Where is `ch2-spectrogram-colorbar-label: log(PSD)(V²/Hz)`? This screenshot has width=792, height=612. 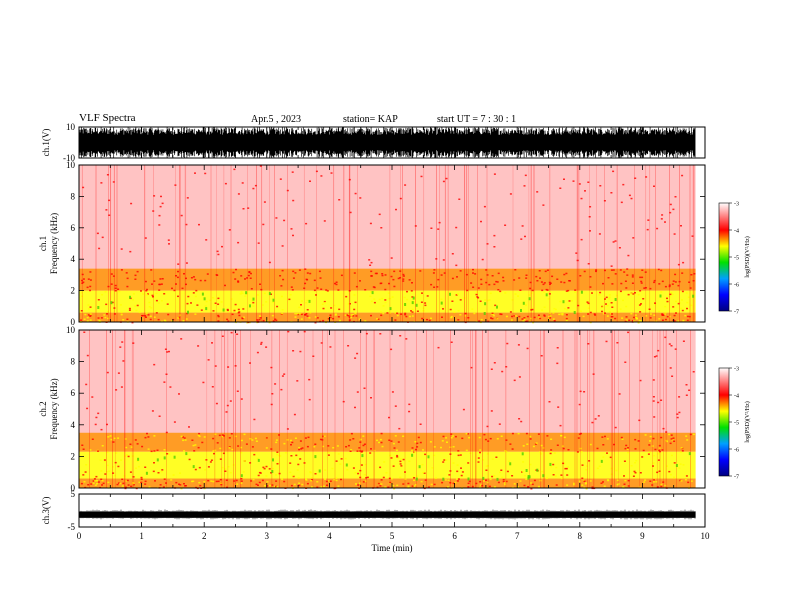
ch2-spectrogram-colorbar-label: log(PSD)(V²/Hz) is located at coordinates (747, 421).